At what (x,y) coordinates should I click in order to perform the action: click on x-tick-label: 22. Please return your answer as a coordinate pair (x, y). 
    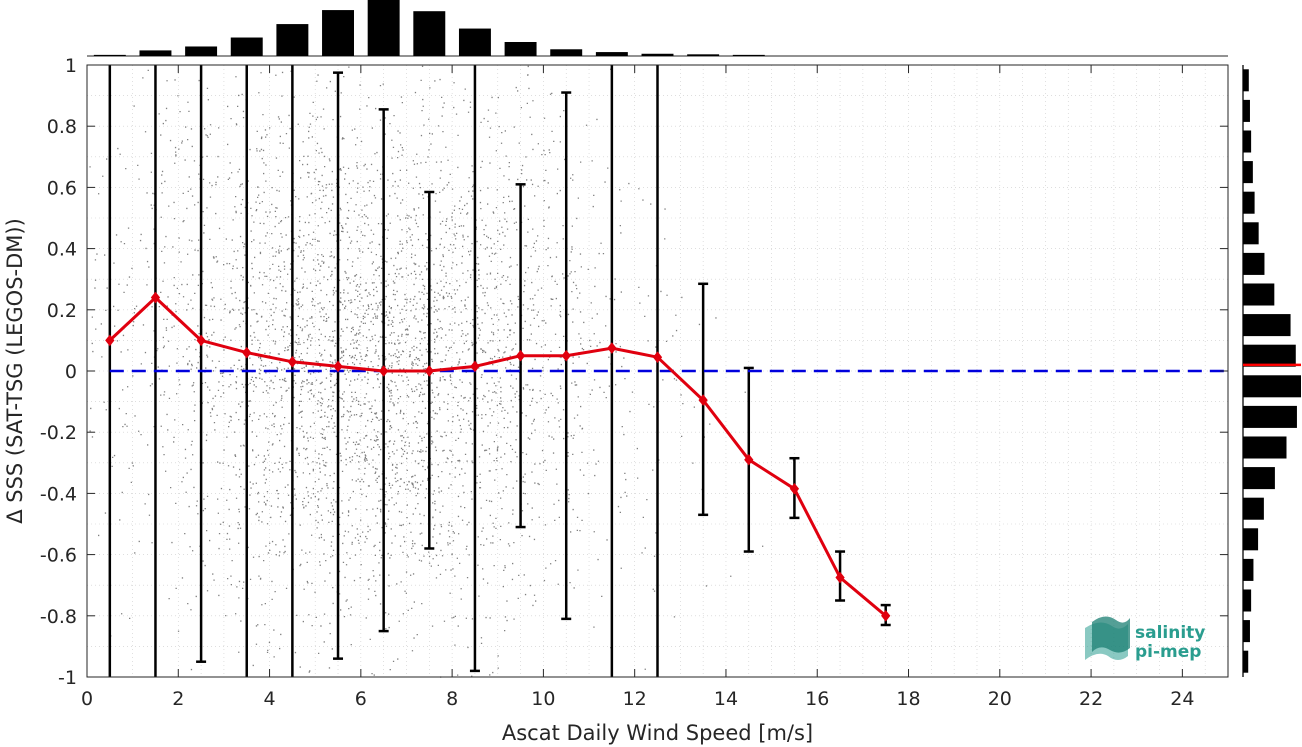
    Looking at the image, I should click on (1091, 699).